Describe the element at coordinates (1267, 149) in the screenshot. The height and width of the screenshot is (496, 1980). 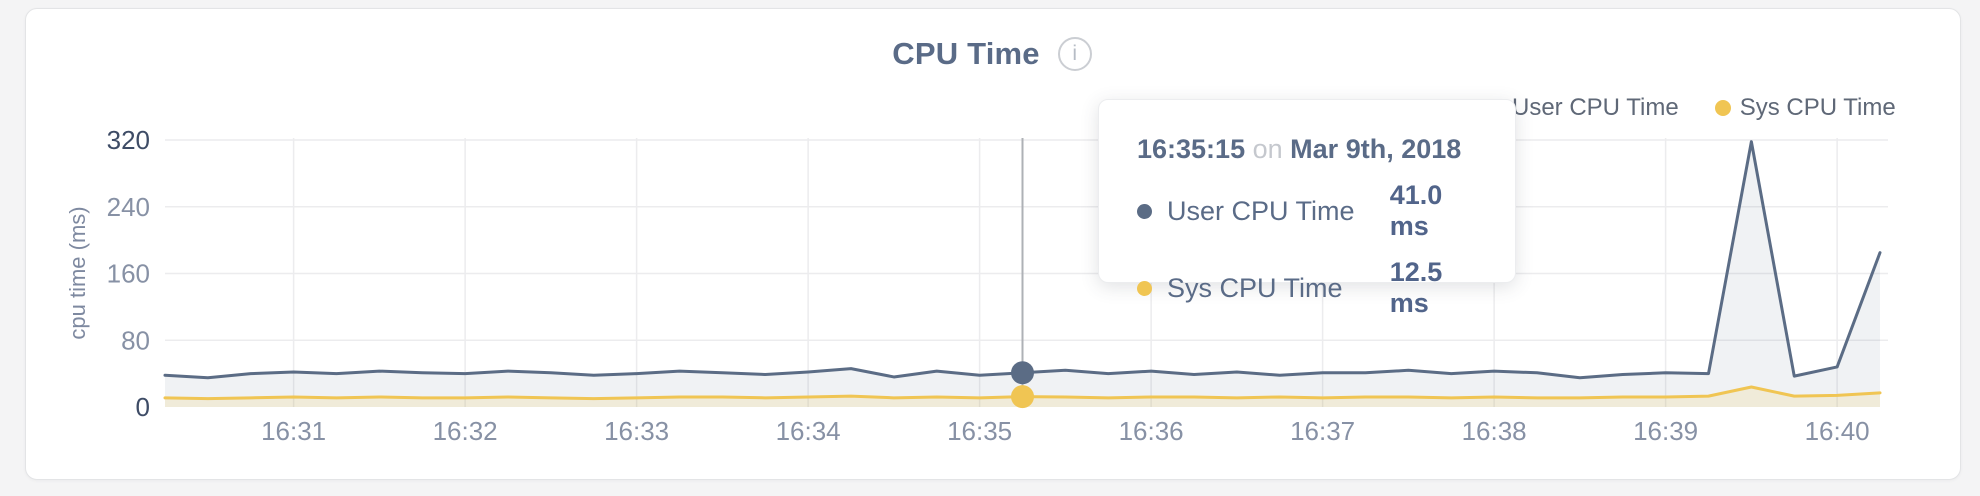
I see `tooltip-connector: on` at that location.